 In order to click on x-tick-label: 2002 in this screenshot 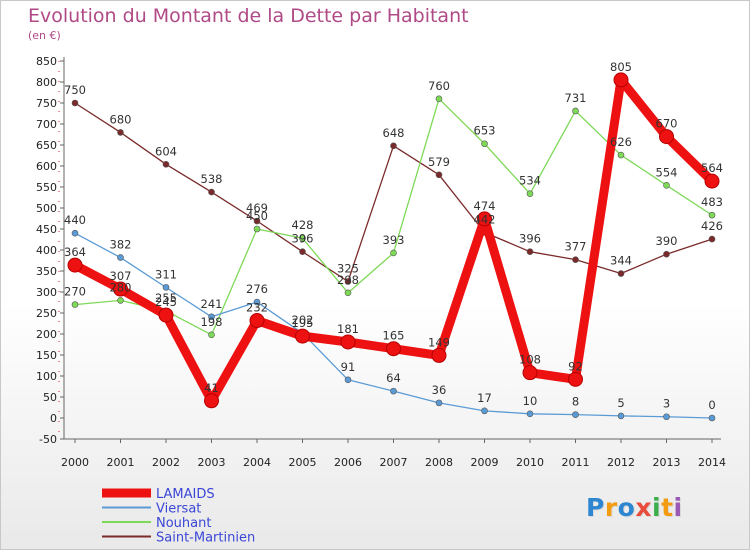, I will do `click(166, 462)`.